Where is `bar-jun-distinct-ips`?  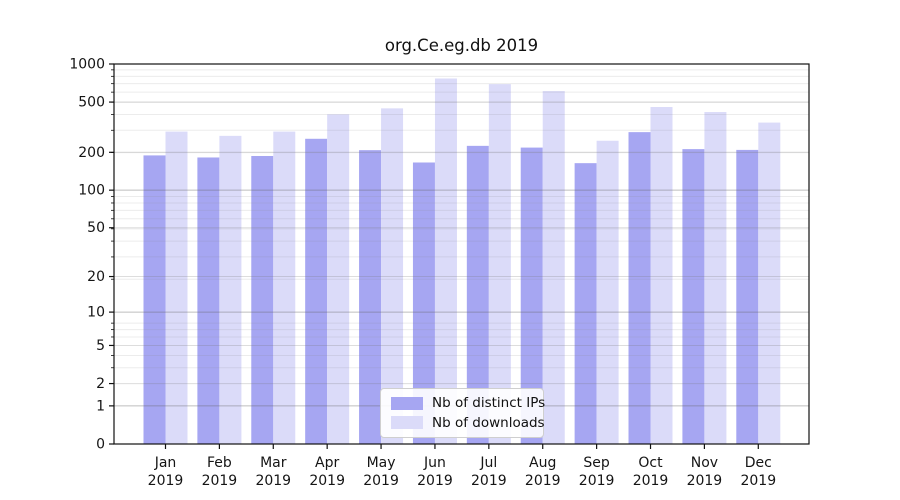 bar-jun-distinct-ips is located at coordinates (423, 303).